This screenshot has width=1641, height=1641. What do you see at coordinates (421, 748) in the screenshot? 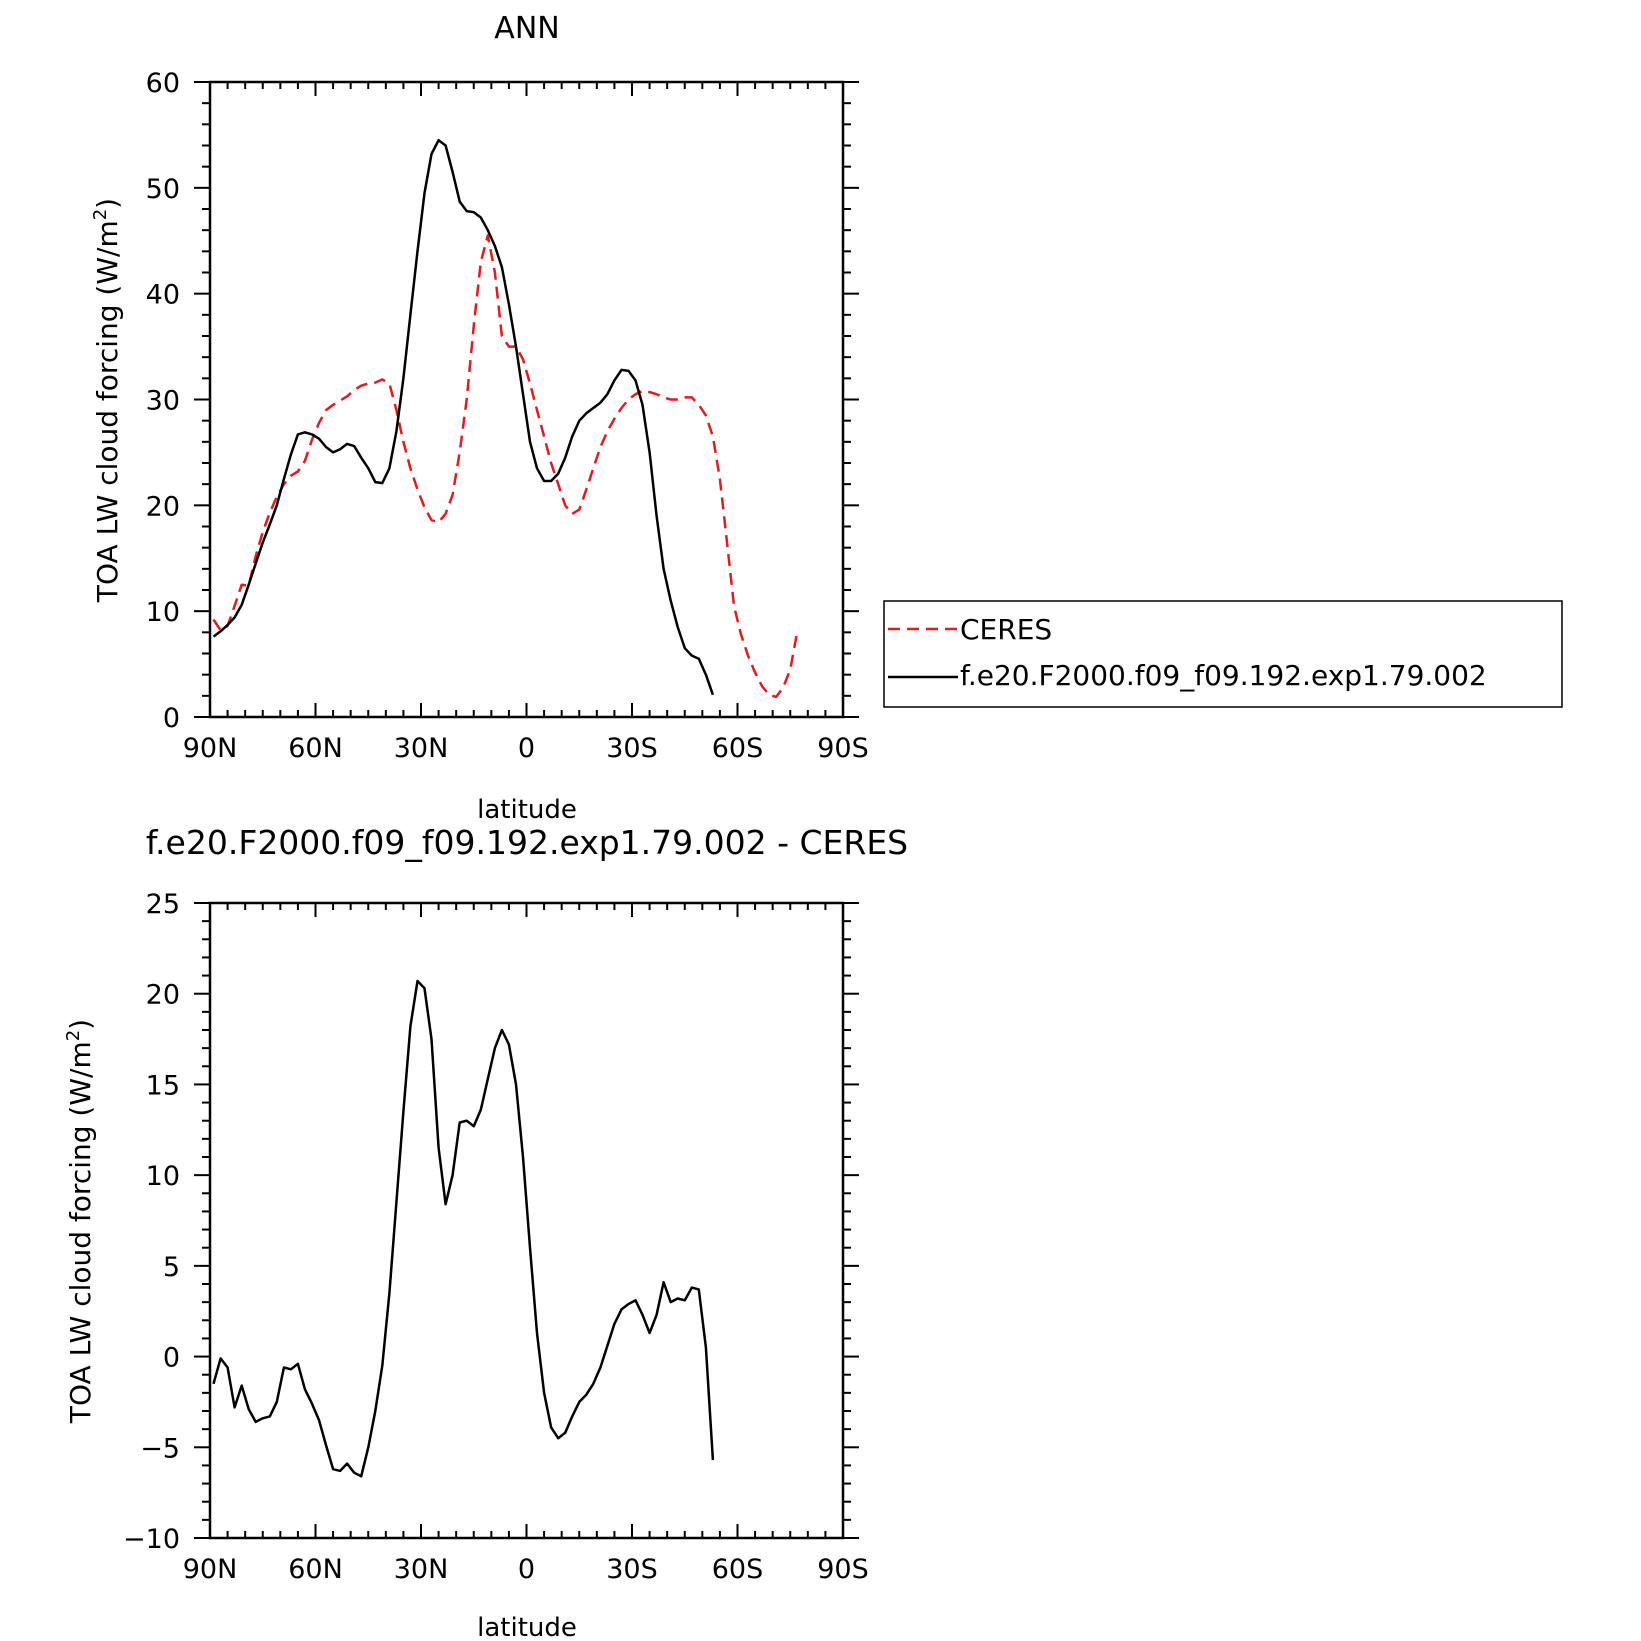
I see `top-x-tick-label: 30N` at bounding box center [421, 748].